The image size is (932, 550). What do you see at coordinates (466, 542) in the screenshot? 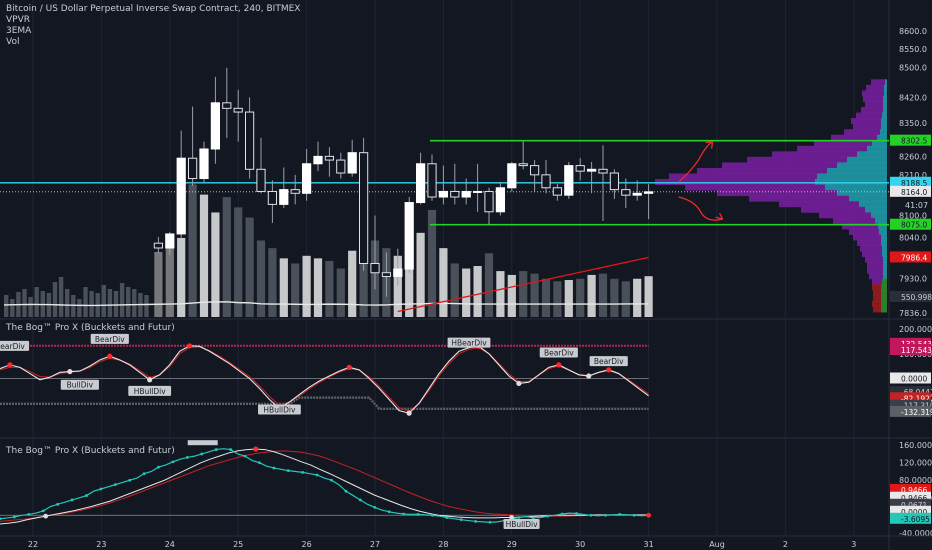
I see `time-axis: 22 23 24 25 26 27 28 29 30 31 Aug 2 3` at bounding box center [466, 542].